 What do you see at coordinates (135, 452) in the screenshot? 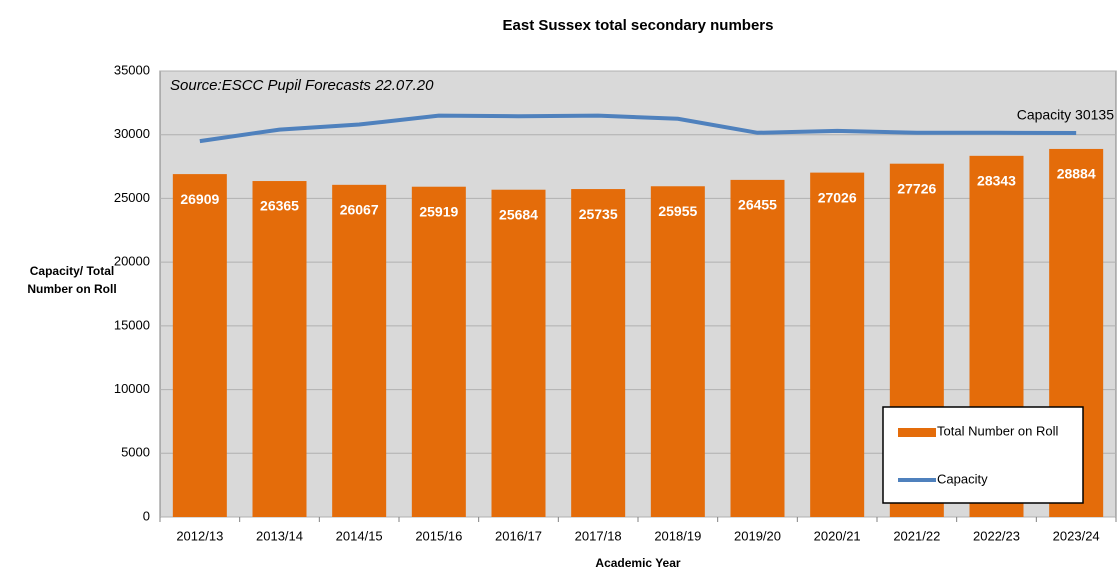
I see `y-tick-label: 5000` at bounding box center [135, 452].